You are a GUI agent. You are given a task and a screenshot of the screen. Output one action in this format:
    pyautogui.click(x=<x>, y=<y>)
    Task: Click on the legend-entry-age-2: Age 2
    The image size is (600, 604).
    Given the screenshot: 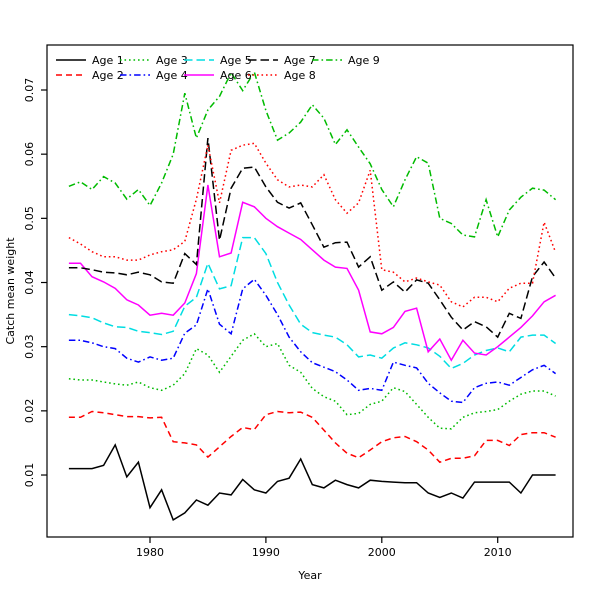 What is the action you would take?
    pyautogui.click(x=90, y=75)
    